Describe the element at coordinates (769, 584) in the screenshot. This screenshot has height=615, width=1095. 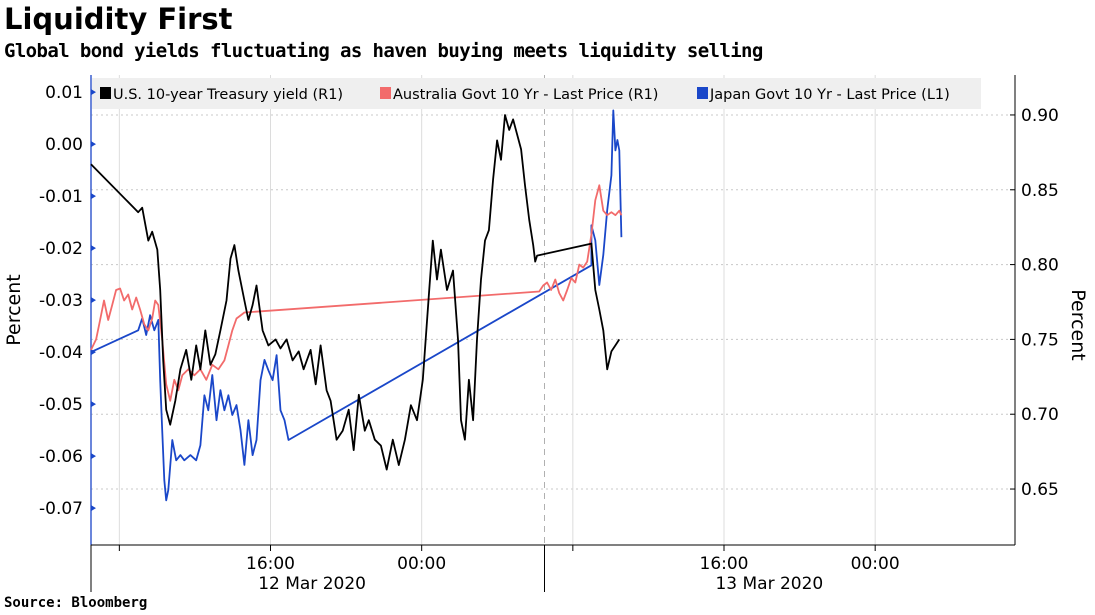
I see `date-label: 13 Mar 2020` at that location.